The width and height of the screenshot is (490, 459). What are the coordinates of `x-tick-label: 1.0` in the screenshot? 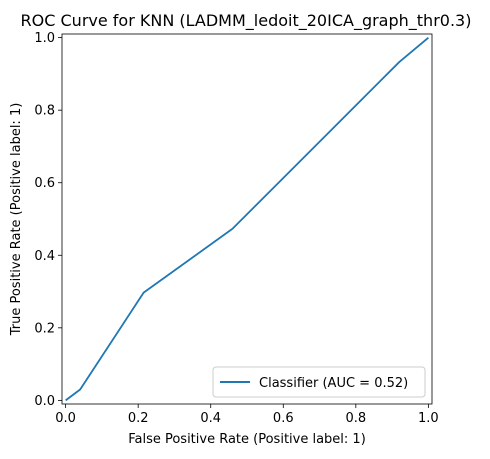 It's located at (428, 418).